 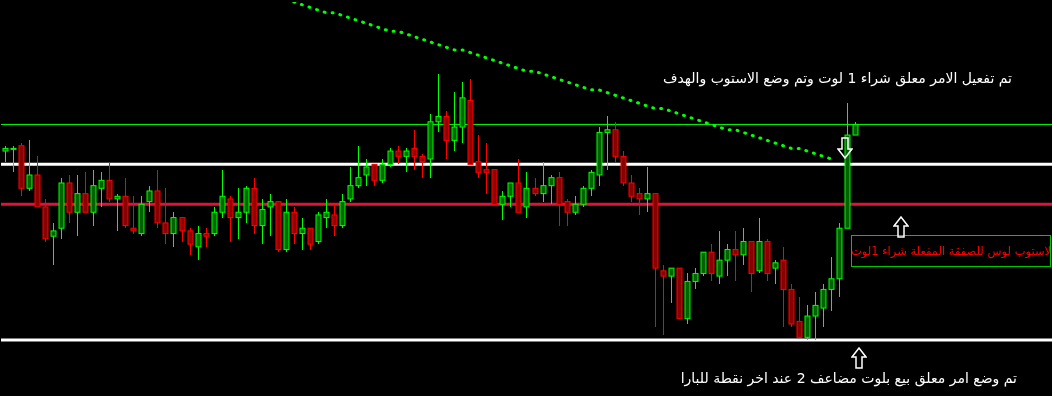 What do you see at coordinates (848, 378) in the screenshot?
I see `text: تم وضع امر معلق بيع بلوت مضاعف 2 عند اخر نقطة للبارا` at bounding box center [848, 378].